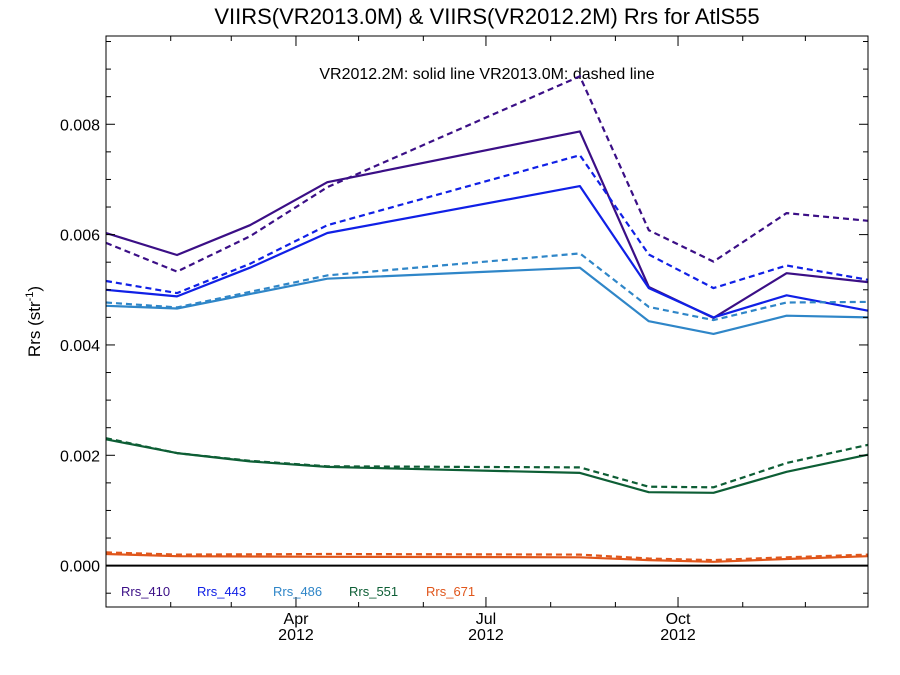 The width and height of the screenshot is (900, 675). What do you see at coordinates (487, 463) in the screenshot?
I see `series-rrs-551-dashed` at bounding box center [487, 463].